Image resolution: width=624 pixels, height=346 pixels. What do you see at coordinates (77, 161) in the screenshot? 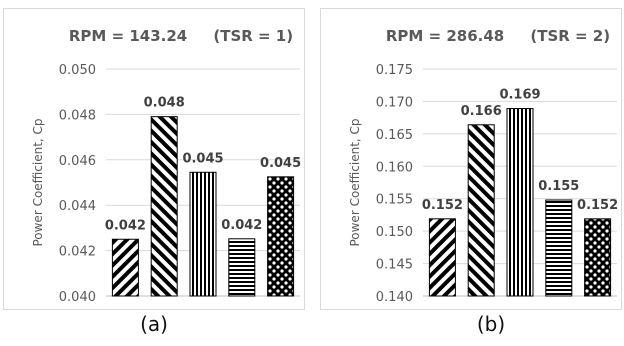
I see `y-tick-label: 0.046` at bounding box center [77, 161].